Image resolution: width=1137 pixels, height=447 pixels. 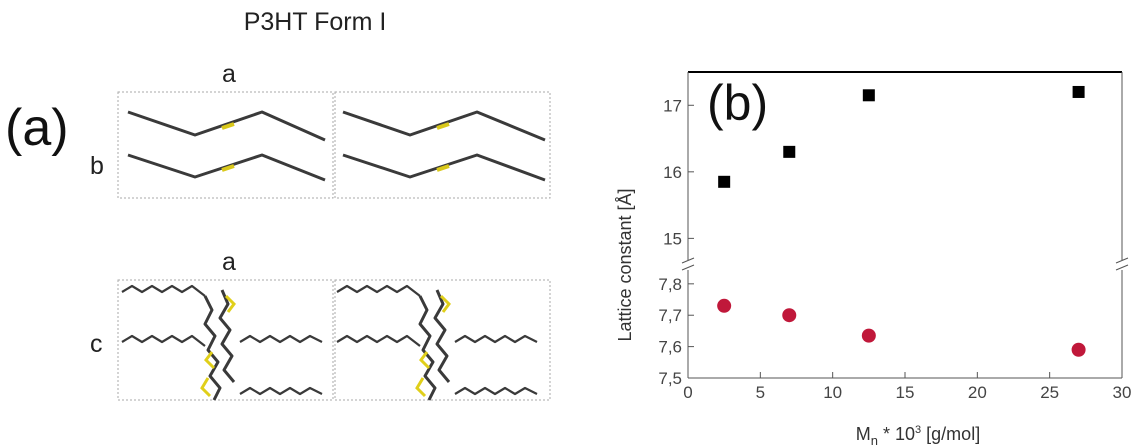 I want to click on bottom-view-backbone, so click(x=327, y=345).